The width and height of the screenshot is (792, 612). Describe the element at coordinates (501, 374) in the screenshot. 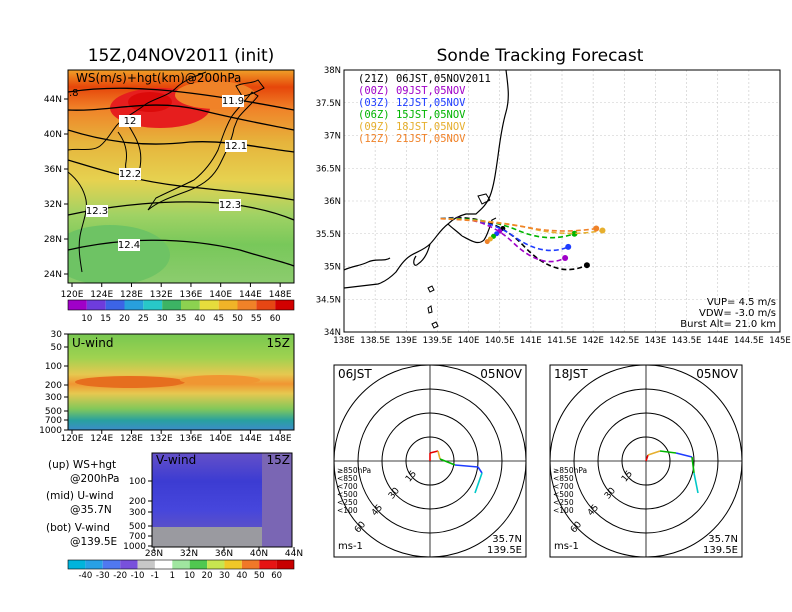

I see `hodograph-date: 05NOV` at that location.